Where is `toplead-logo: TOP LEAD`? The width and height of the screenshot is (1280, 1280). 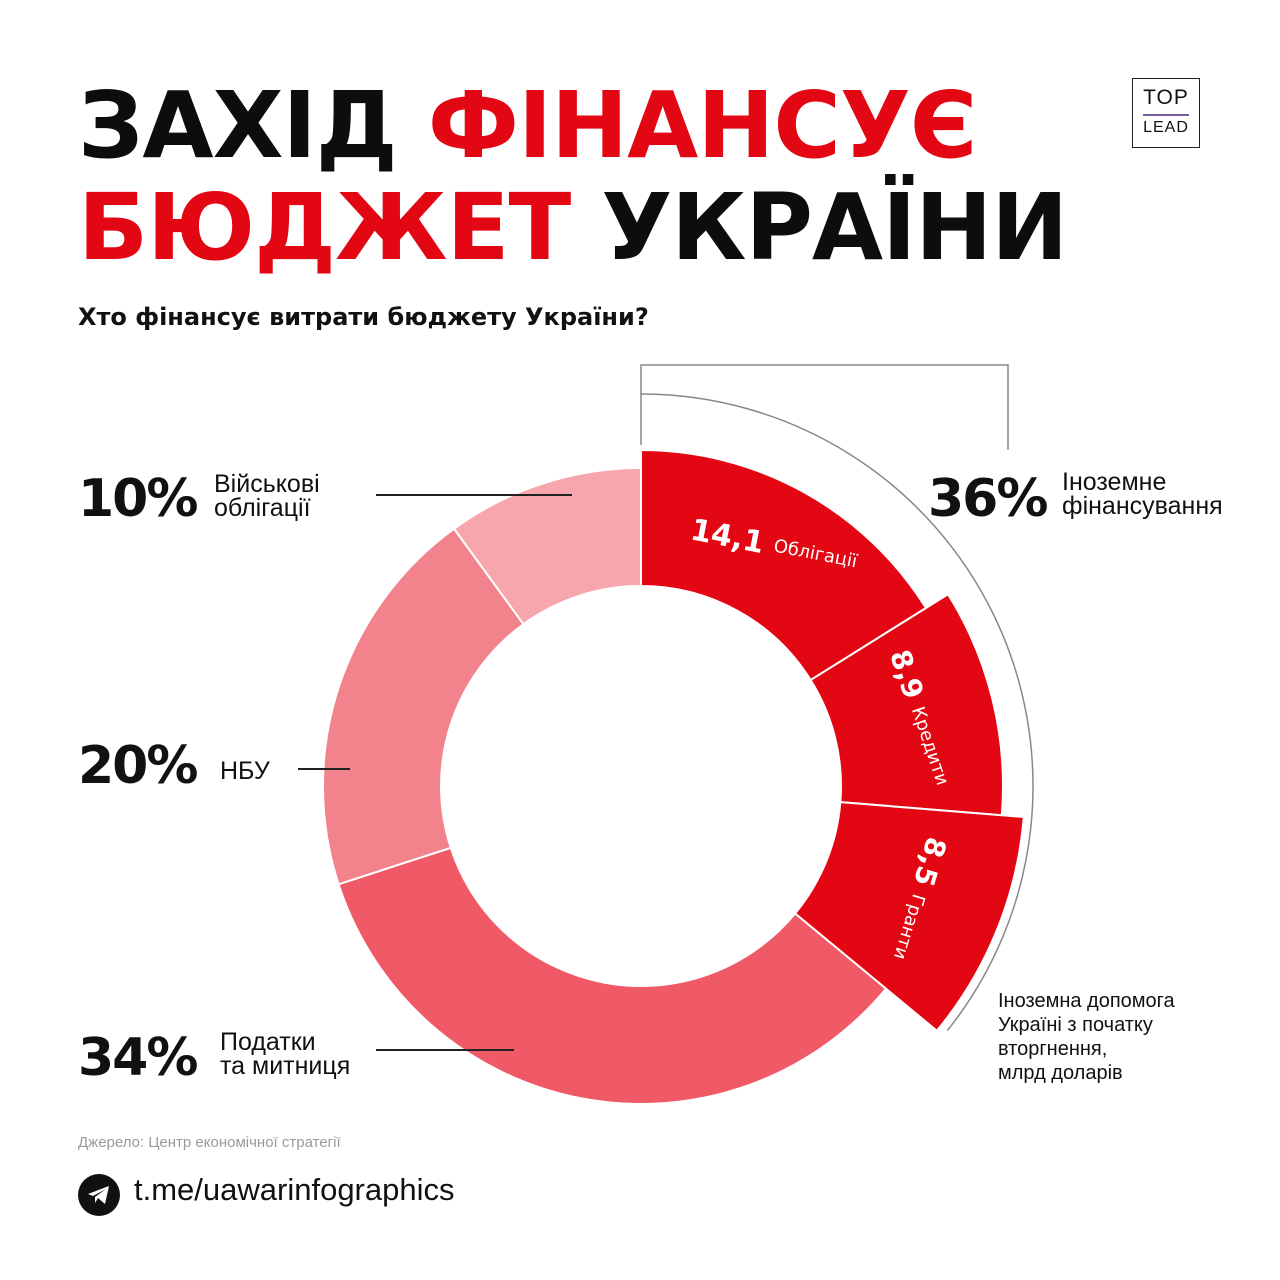
toplead-logo: TOP LEAD is located at coordinates (1166, 113).